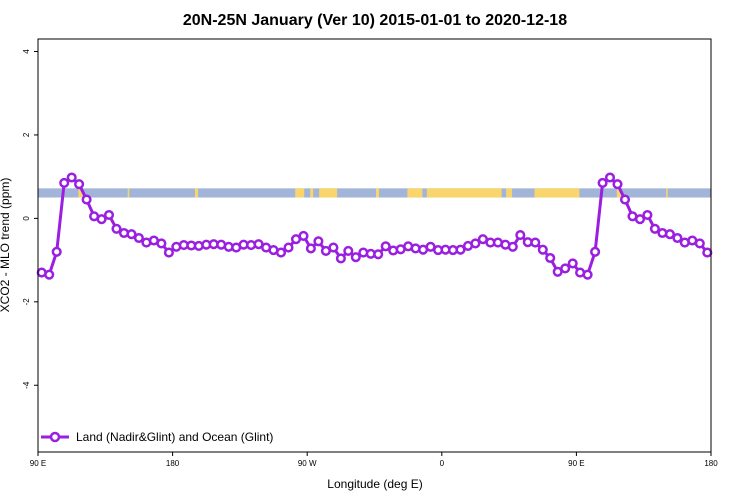 The image size is (750, 500). I want to click on y-axis-ticks: -4 -2 0 2 4, so click(30, 219).